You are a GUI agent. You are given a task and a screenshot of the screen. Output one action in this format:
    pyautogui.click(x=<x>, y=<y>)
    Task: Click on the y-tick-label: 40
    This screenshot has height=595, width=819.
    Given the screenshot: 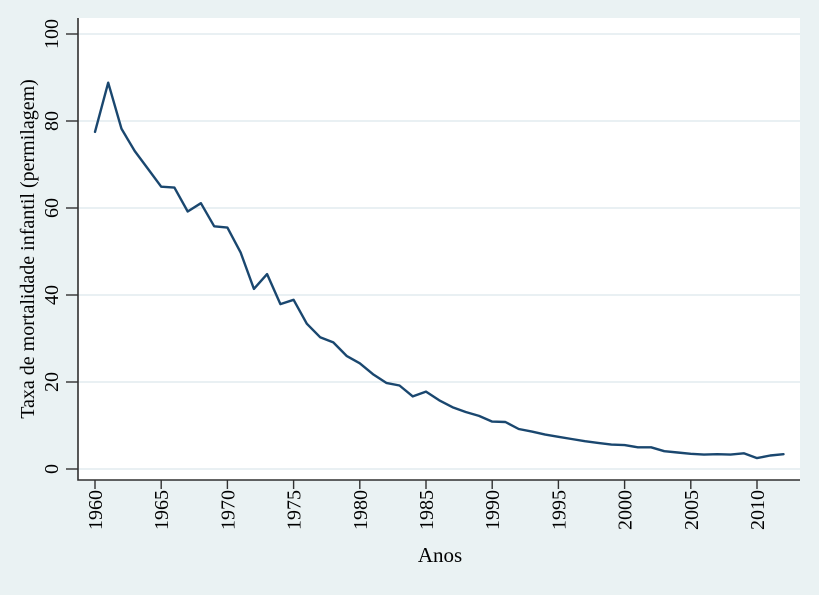 What is the action you would take?
    pyautogui.click(x=52, y=295)
    